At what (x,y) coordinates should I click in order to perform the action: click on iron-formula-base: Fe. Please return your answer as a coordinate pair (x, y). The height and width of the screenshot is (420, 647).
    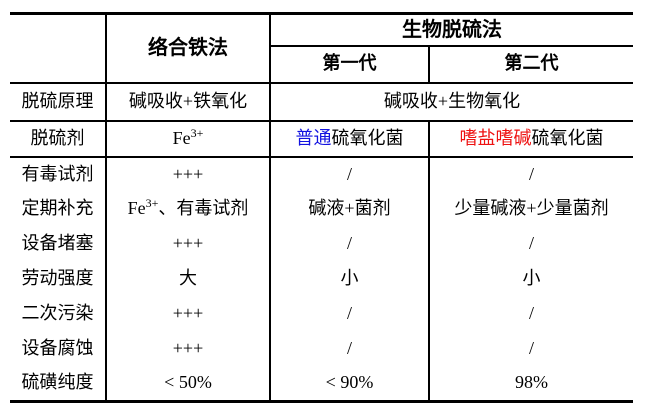
    Looking at the image, I should click on (181, 137).